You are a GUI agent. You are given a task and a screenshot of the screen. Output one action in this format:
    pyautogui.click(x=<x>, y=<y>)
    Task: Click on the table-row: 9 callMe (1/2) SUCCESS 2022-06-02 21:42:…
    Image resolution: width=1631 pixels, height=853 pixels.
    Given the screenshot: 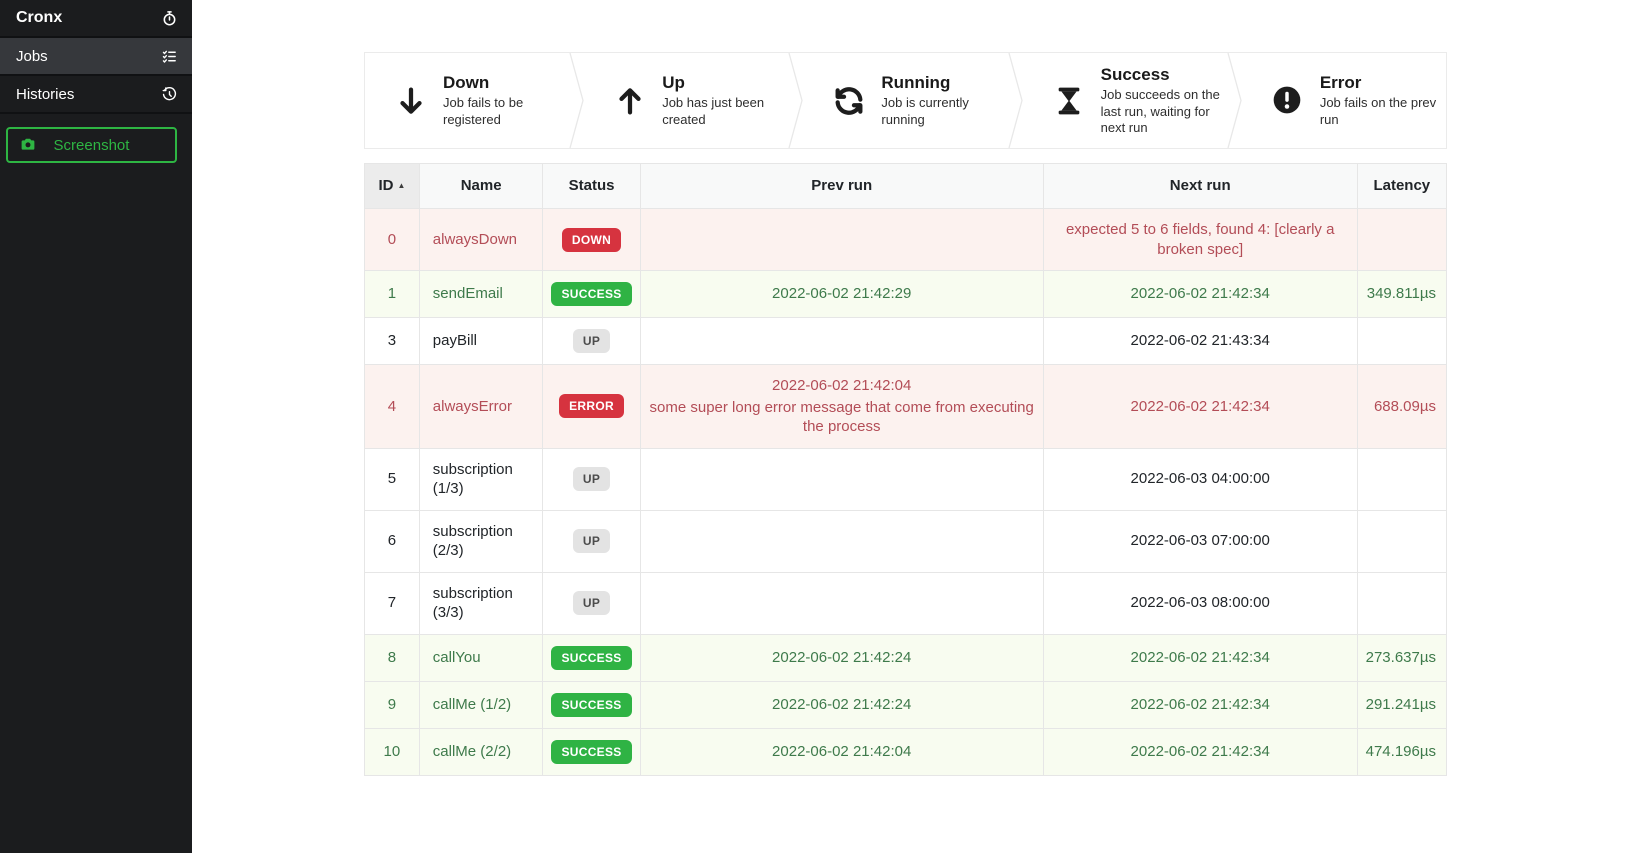 What is the action you would take?
    pyautogui.click(x=906, y=704)
    